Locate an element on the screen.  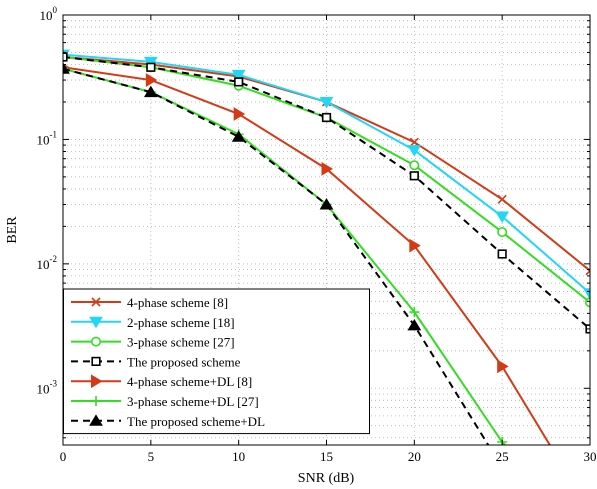
legend-item: The proposed scheme+DL is located at coordinates (168, 421).